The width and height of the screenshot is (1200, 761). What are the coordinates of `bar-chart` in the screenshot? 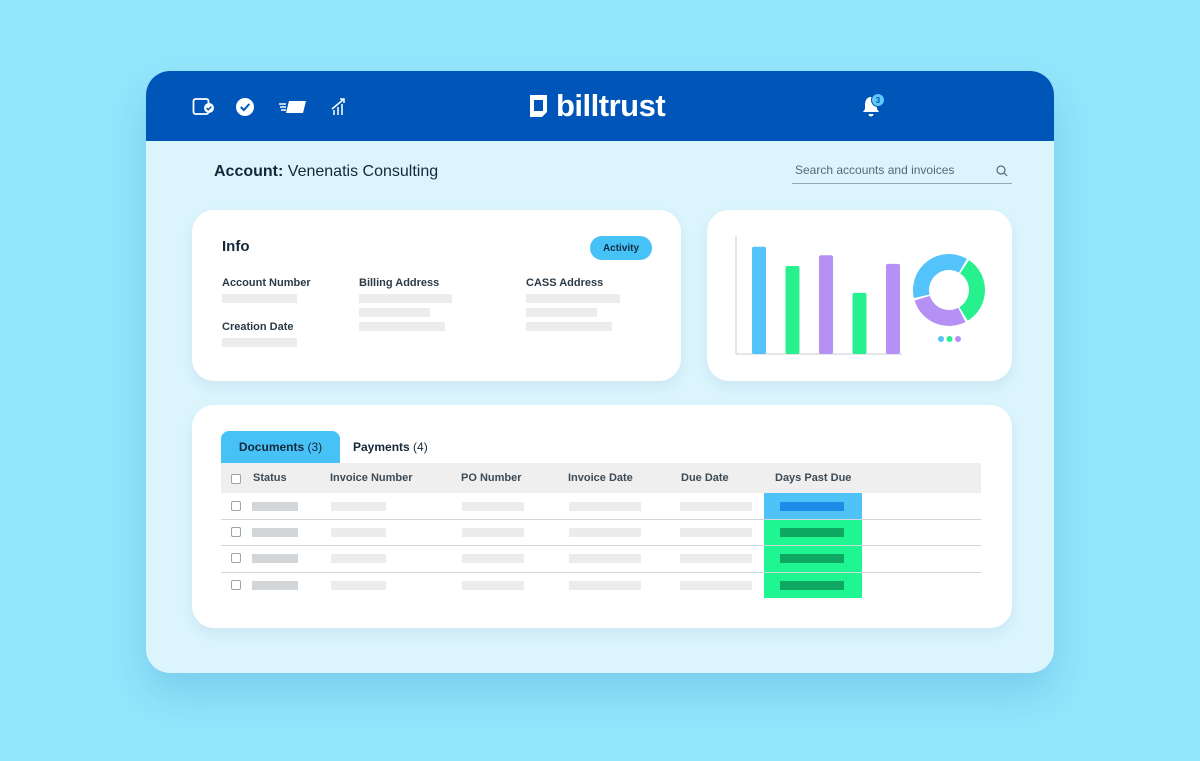 It's located at (826, 300).